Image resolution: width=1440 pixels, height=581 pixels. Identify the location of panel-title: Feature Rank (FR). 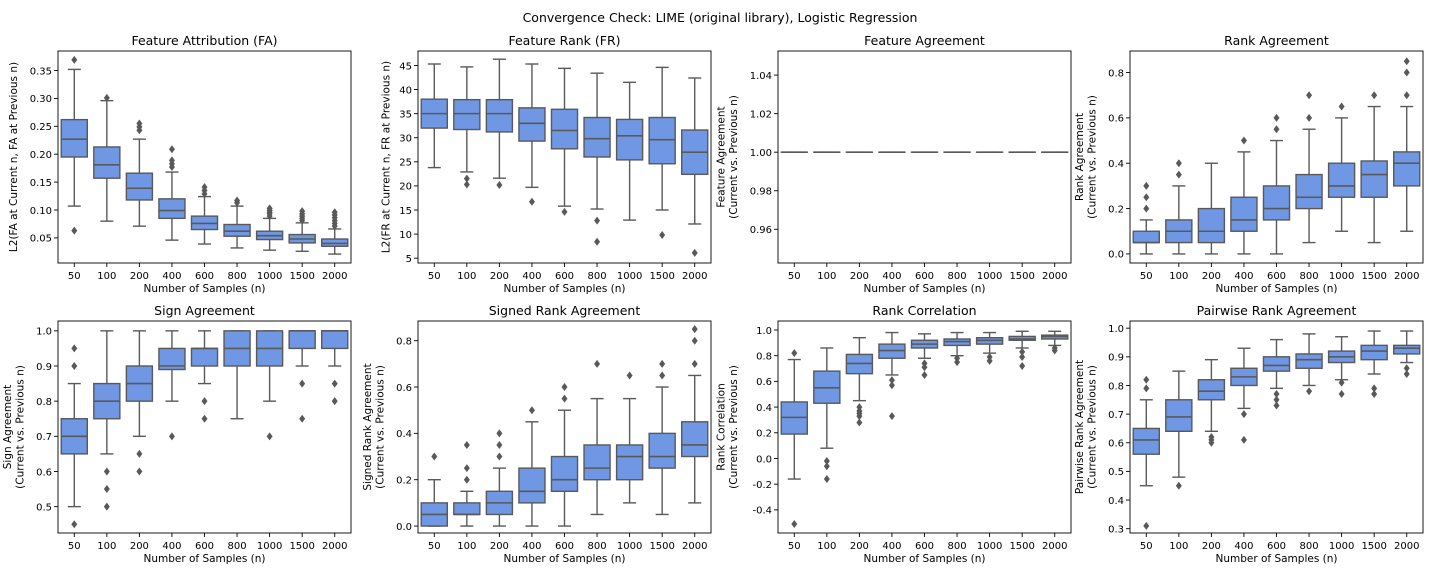
(564, 40).